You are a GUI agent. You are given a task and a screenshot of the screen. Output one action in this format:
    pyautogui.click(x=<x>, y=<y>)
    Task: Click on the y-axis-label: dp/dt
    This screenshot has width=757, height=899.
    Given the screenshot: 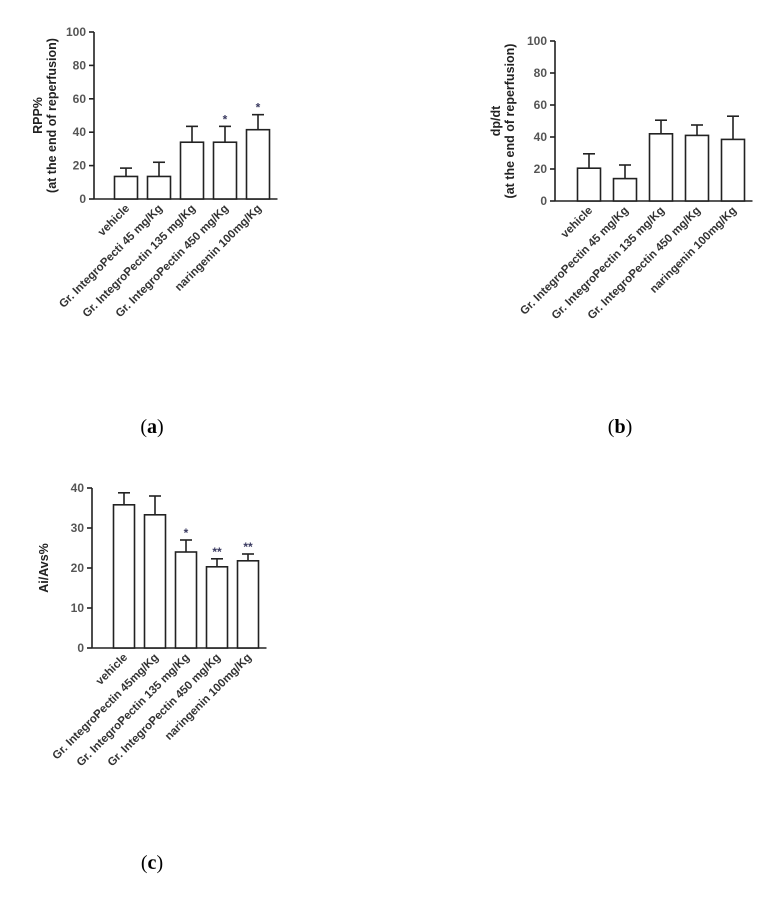 What is the action you would take?
    pyautogui.click(x=496, y=120)
    